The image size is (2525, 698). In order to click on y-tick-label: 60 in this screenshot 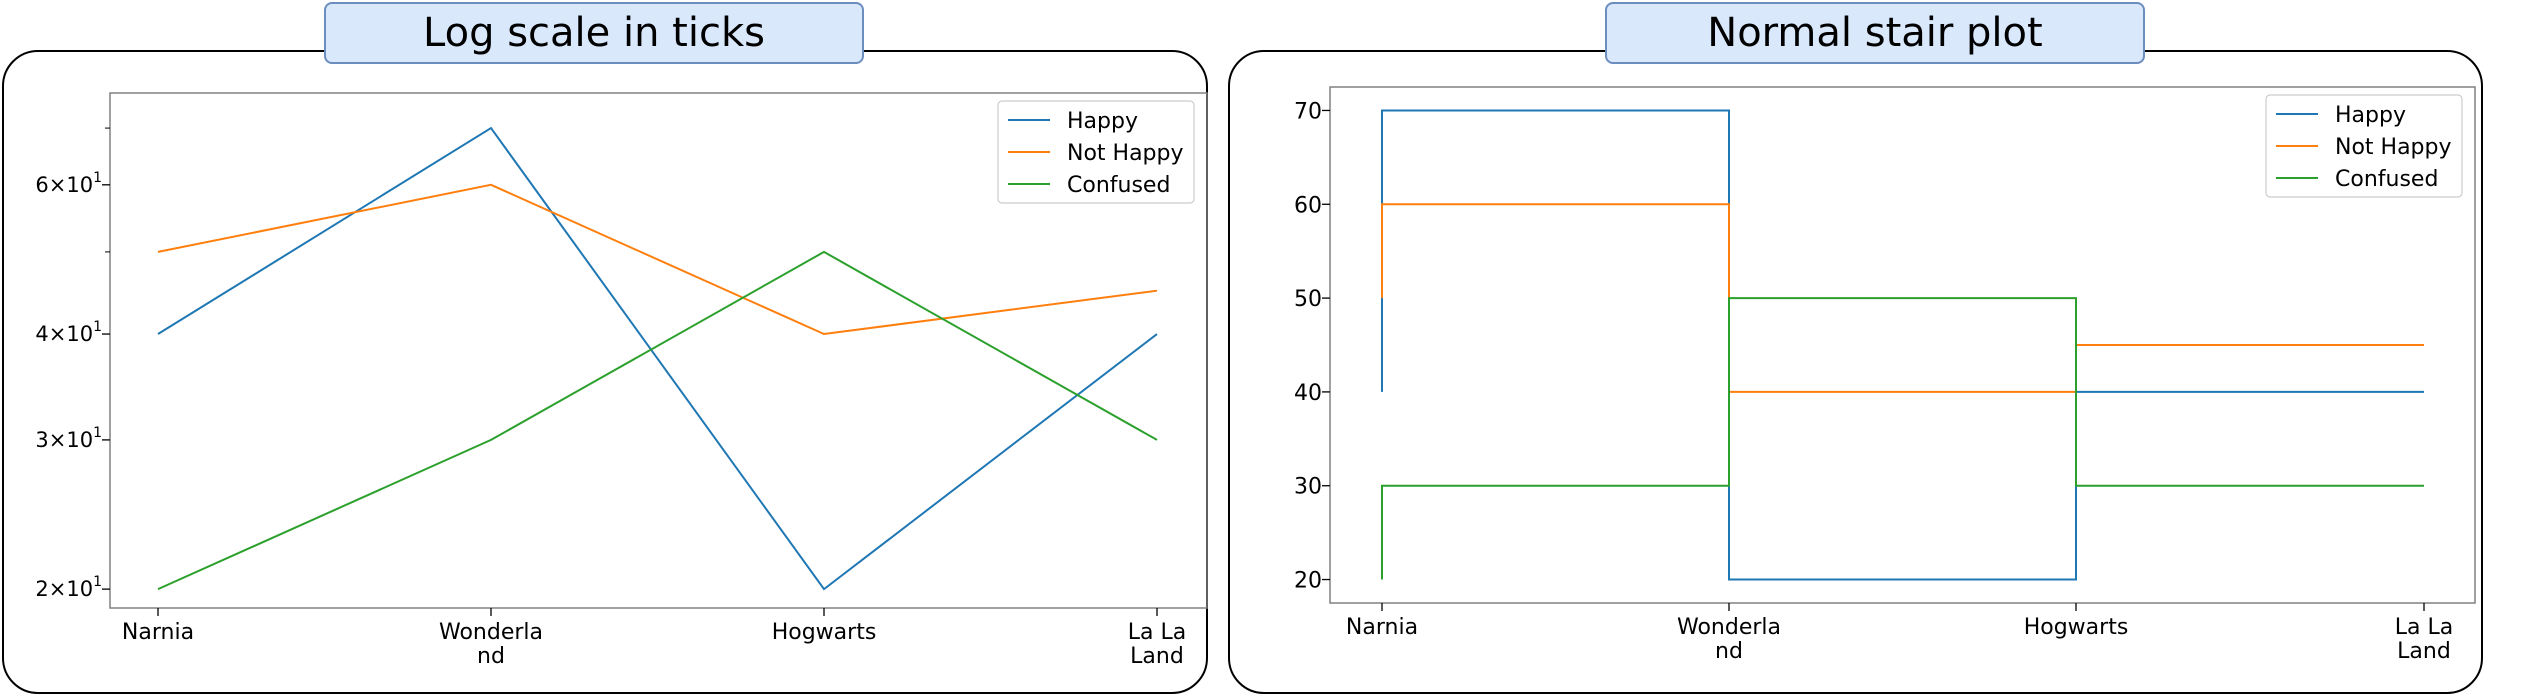, I will do `click(1308, 205)`.